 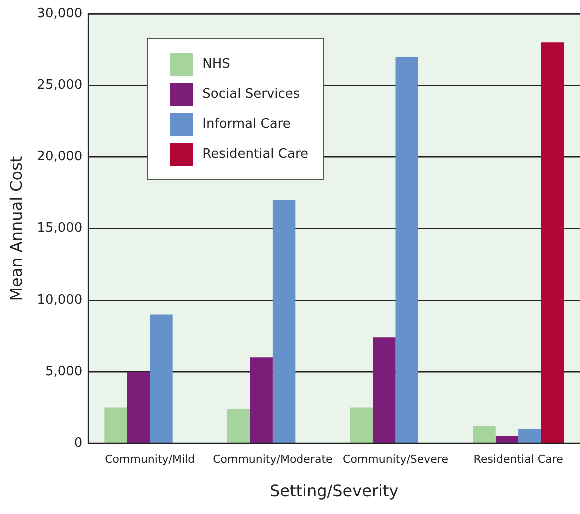 What do you see at coordinates (60, 85) in the screenshot?
I see `y-tick-label: 25,000` at bounding box center [60, 85].